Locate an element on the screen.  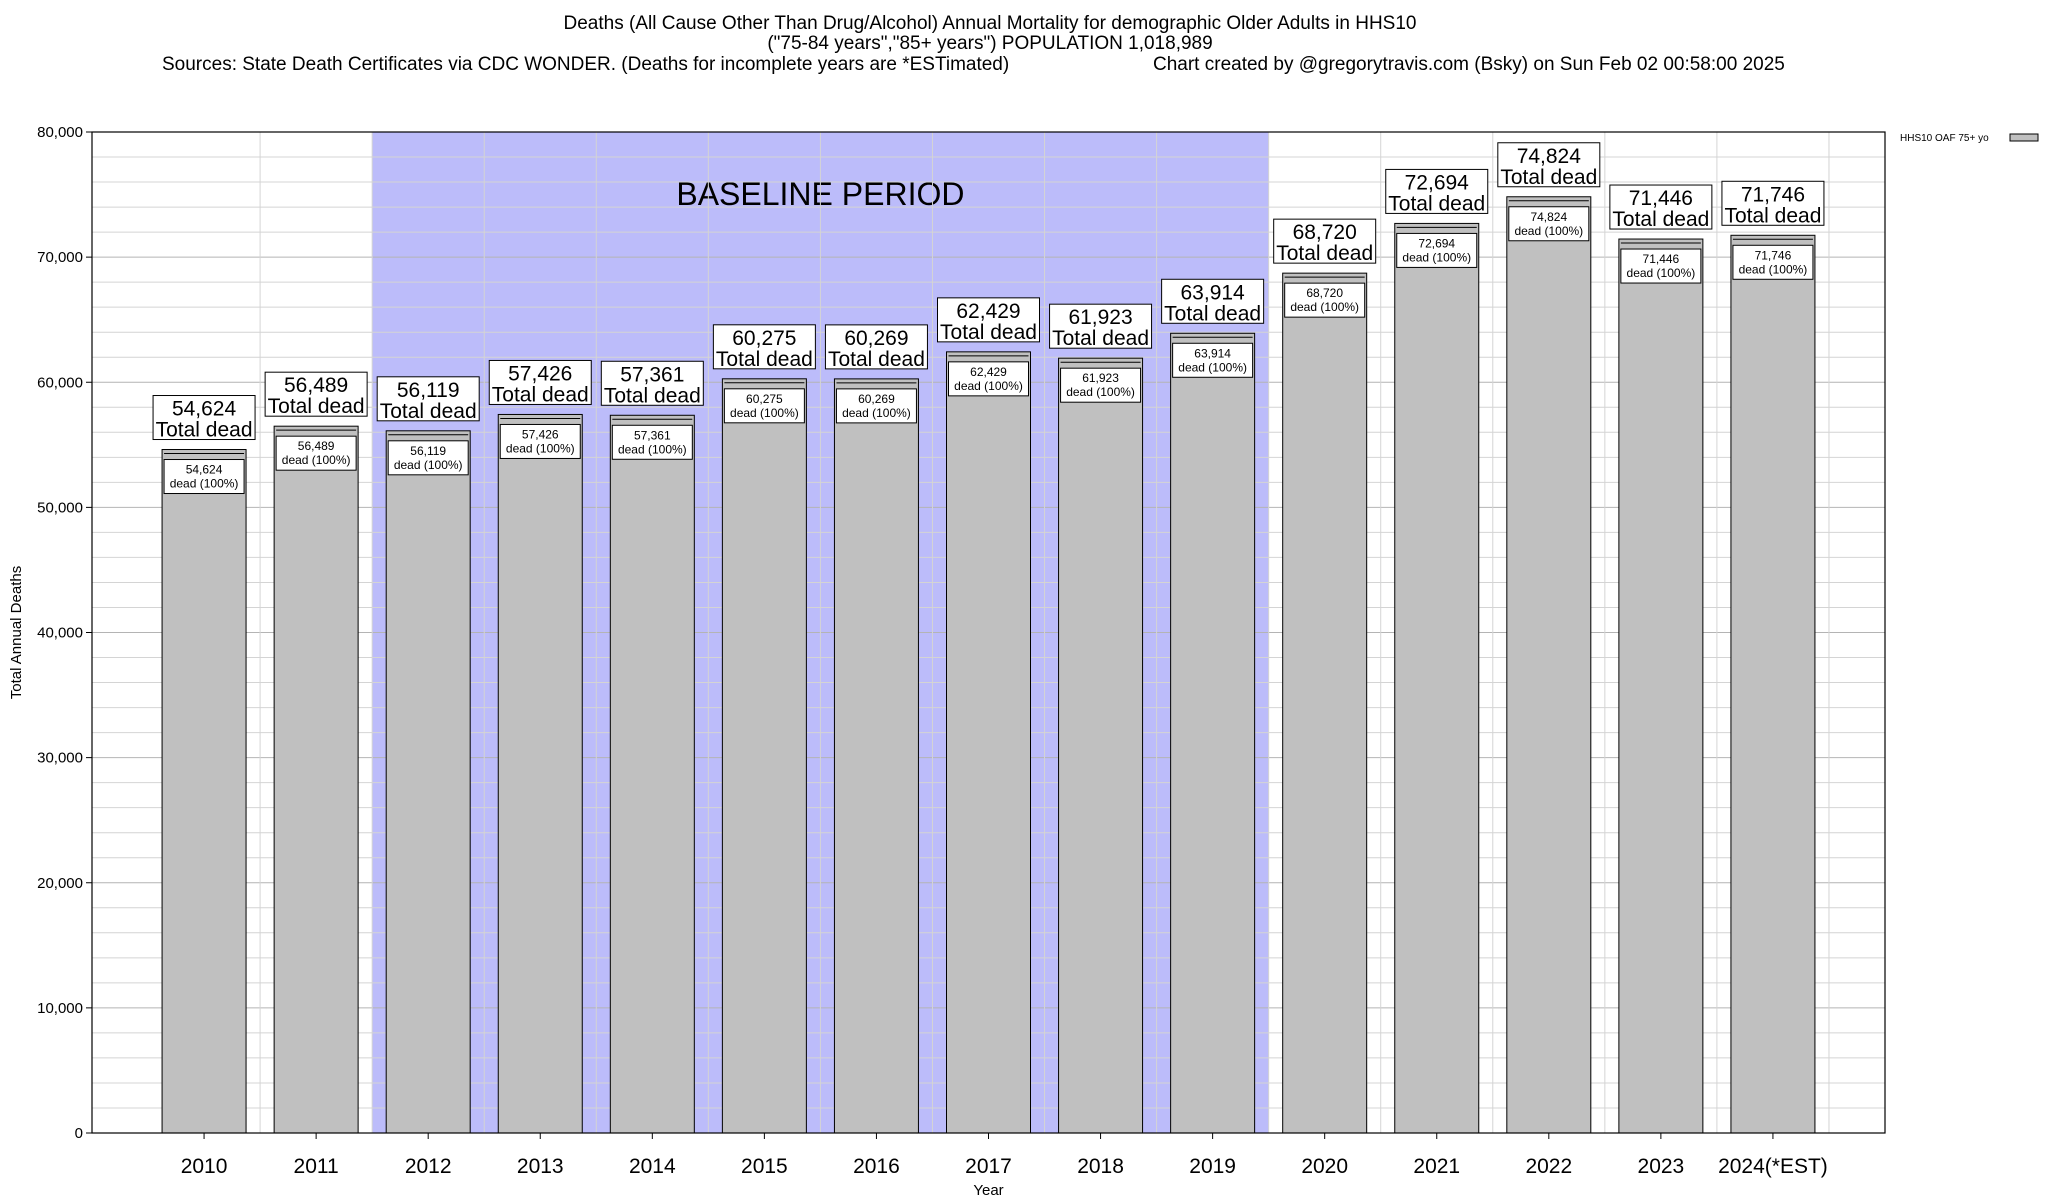
legend-label: HHS10 OAF 75+ yo is located at coordinates (1944, 138).